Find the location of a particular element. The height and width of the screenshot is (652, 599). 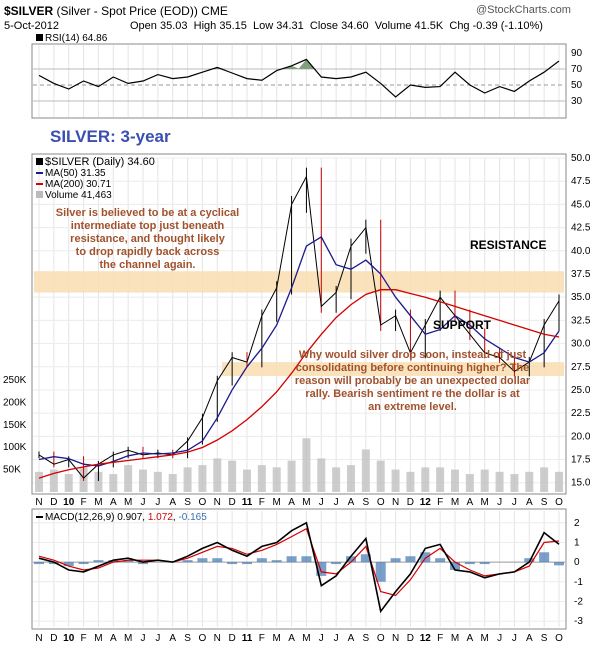

legend-item-ma200: MA(200) 30.71 is located at coordinates (95, 184).